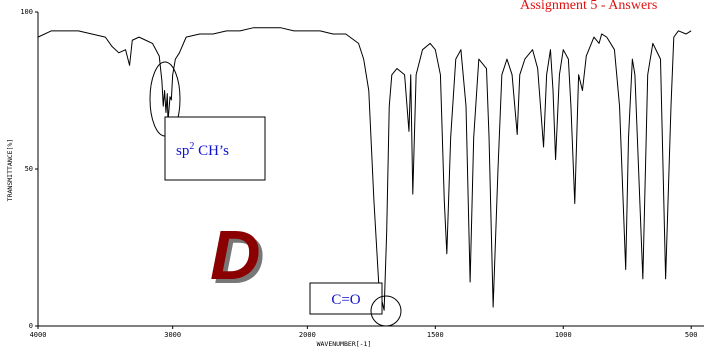 The image size is (704, 349). I want to click on highlight-circle, so click(386, 311).